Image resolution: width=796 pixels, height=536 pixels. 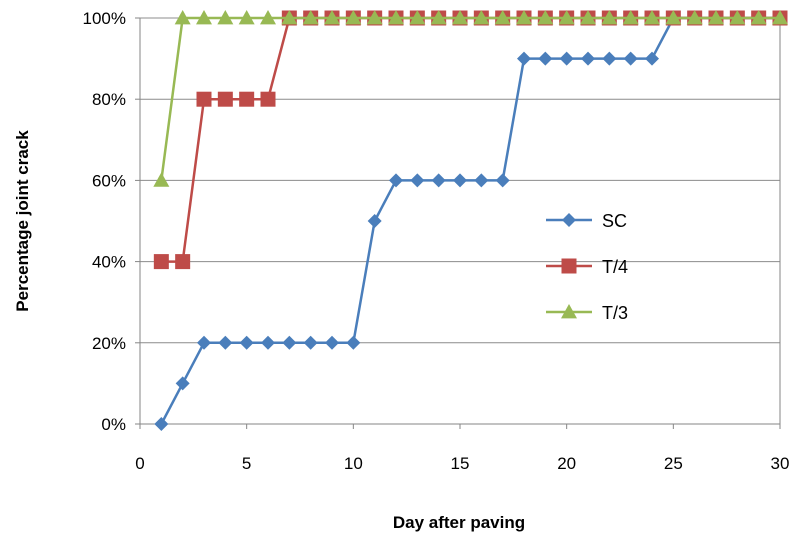 What do you see at coordinates (587, 313) in the screenshot?
I see `legend-entry-t-3: T/3` at bounding box center [587, 313].